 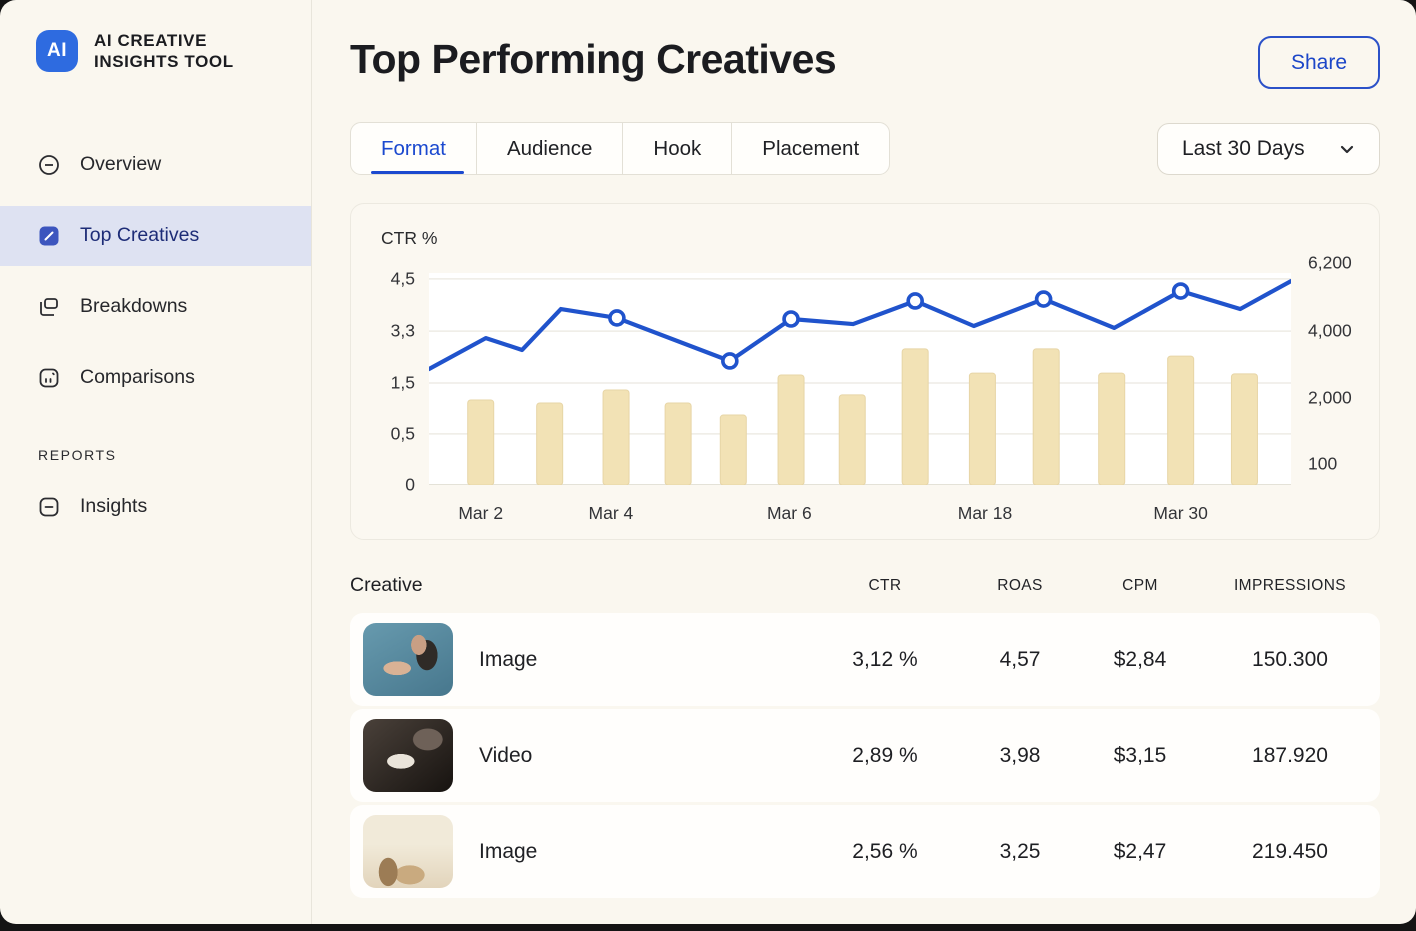 What do you see at coordinates (409, 238) in the screenshot?
I see `chart-y-axis-title: CTR %` at bounding box center [409, 238].